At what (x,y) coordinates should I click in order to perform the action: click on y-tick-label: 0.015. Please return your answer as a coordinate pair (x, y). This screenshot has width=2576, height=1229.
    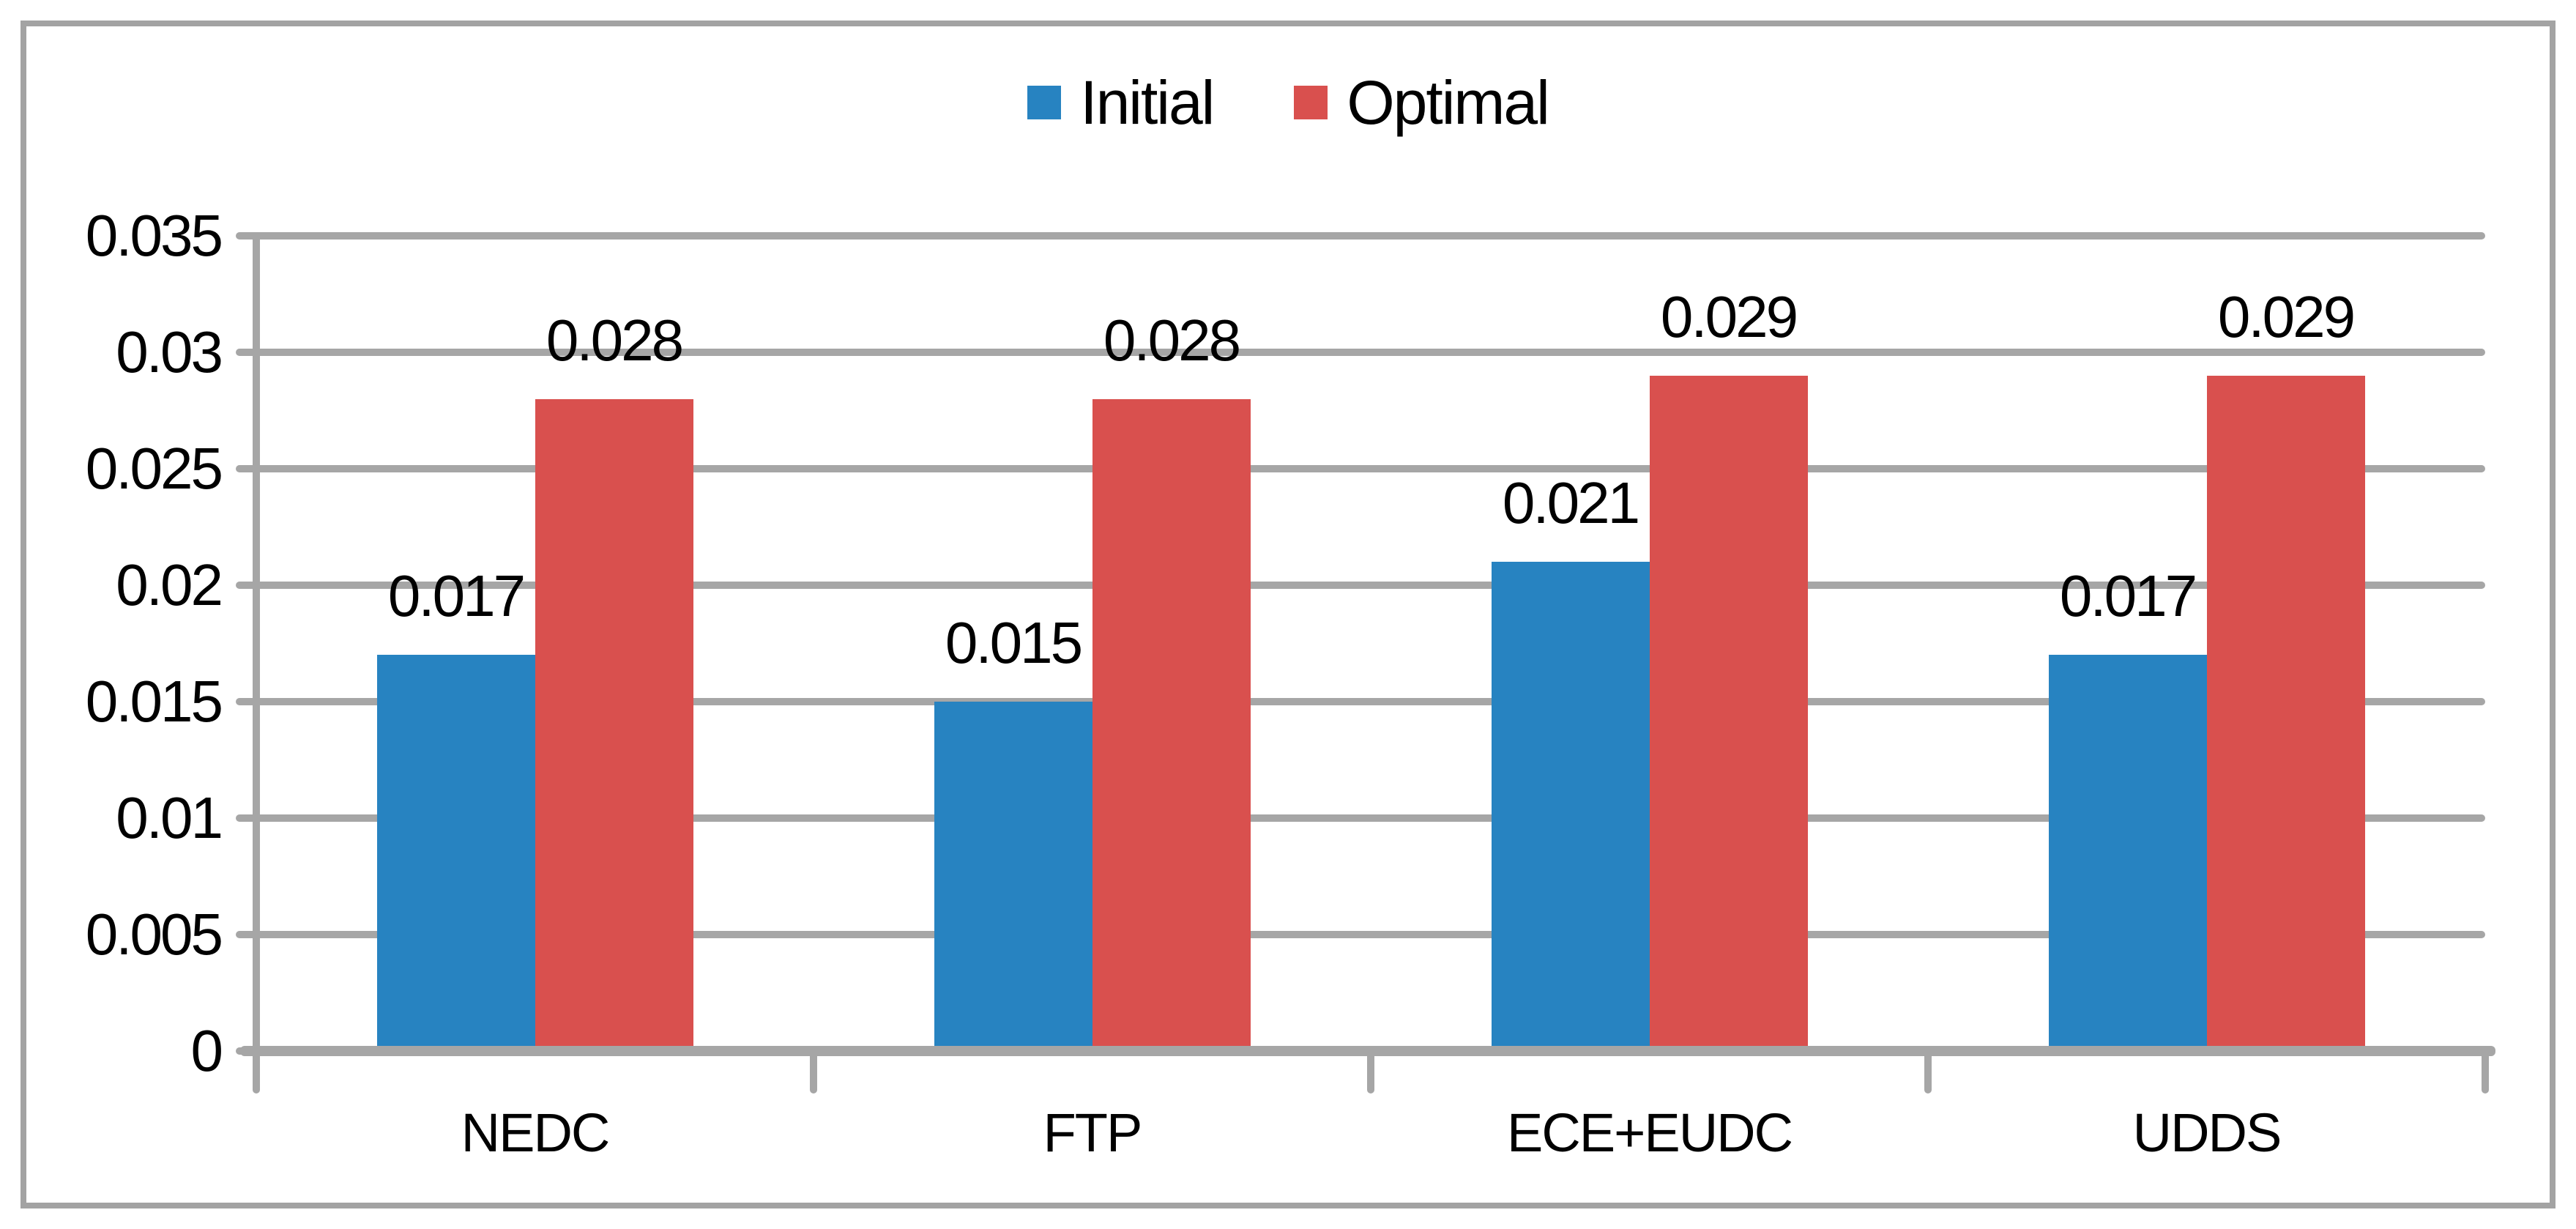
    Looking at the image, I should click on (154, 701).